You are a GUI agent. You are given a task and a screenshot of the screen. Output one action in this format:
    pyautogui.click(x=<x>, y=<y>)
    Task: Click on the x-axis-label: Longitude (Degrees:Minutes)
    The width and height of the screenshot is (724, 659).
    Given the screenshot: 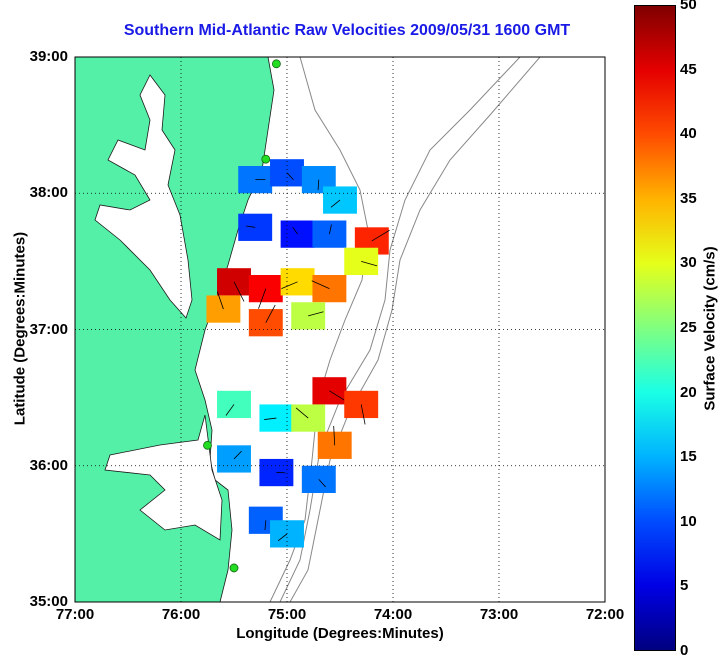 What is the action you would take?
    pyautogui.click(x=340, y=633)
    